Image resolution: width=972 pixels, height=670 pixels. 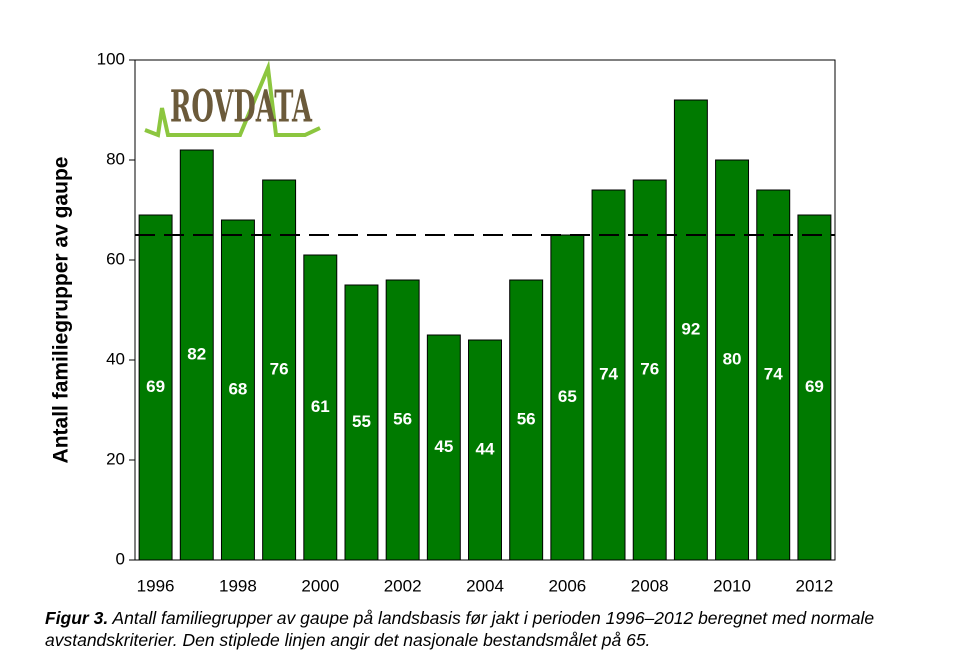 I want to click on x-tick-label: 2012, so click(x=814, y=585).